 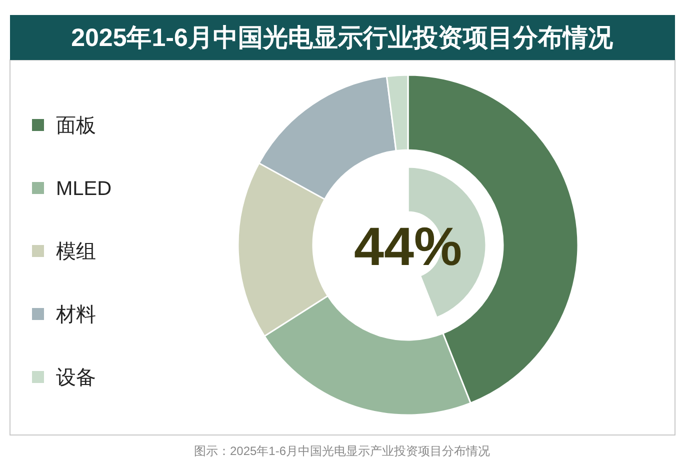 What do you see at coordinates (342, 451) in the screenshot?
I see `caption: 图示：2025年1-6月中国光电显示产业投资项目分布情况` at bounding box center [342, 451].